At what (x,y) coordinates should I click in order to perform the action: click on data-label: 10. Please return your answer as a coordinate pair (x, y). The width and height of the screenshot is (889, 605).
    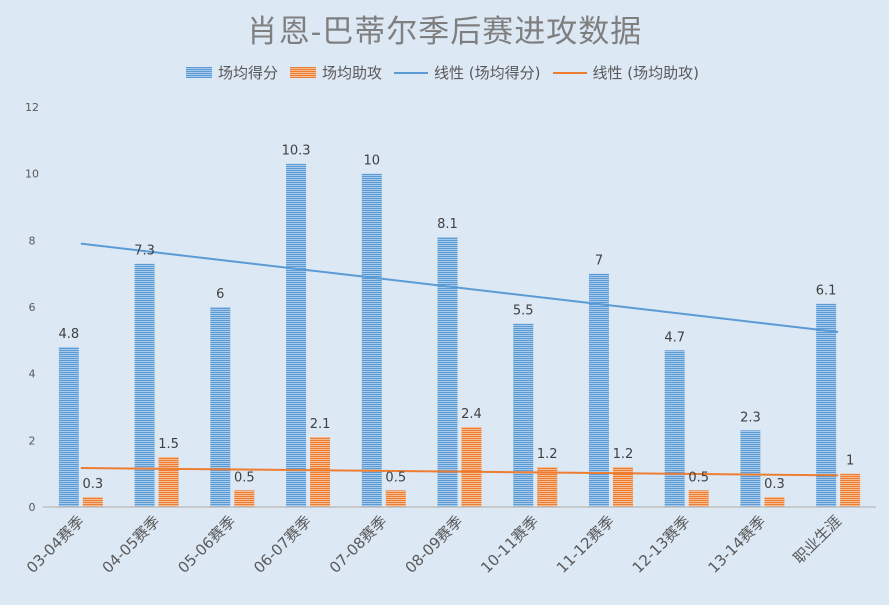
    Looking at the image, I should click on (371, 161).